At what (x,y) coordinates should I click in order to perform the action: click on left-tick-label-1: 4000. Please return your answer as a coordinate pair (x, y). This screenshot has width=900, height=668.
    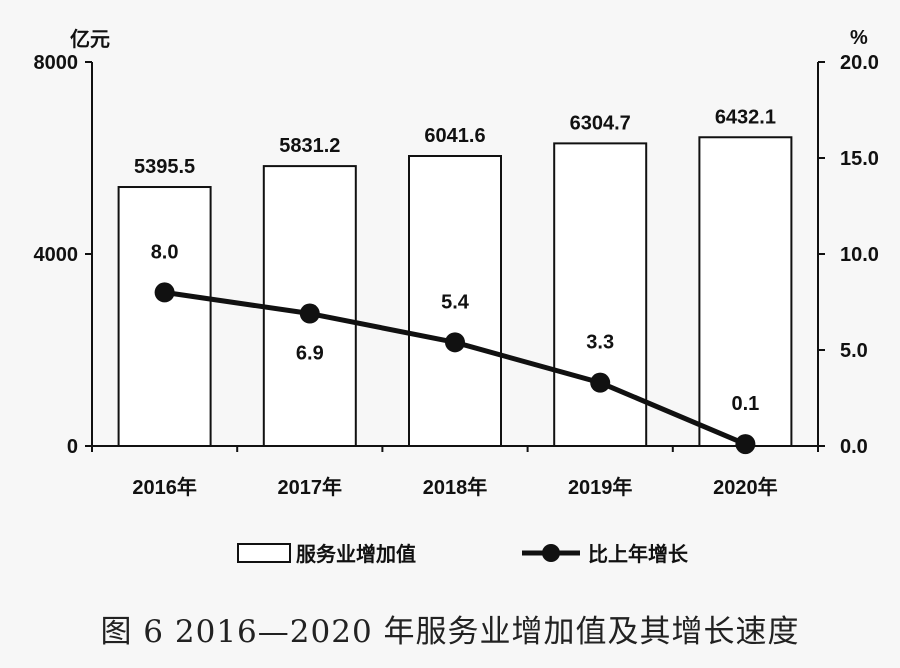
    Looking at the image, I should click on (56, 255).